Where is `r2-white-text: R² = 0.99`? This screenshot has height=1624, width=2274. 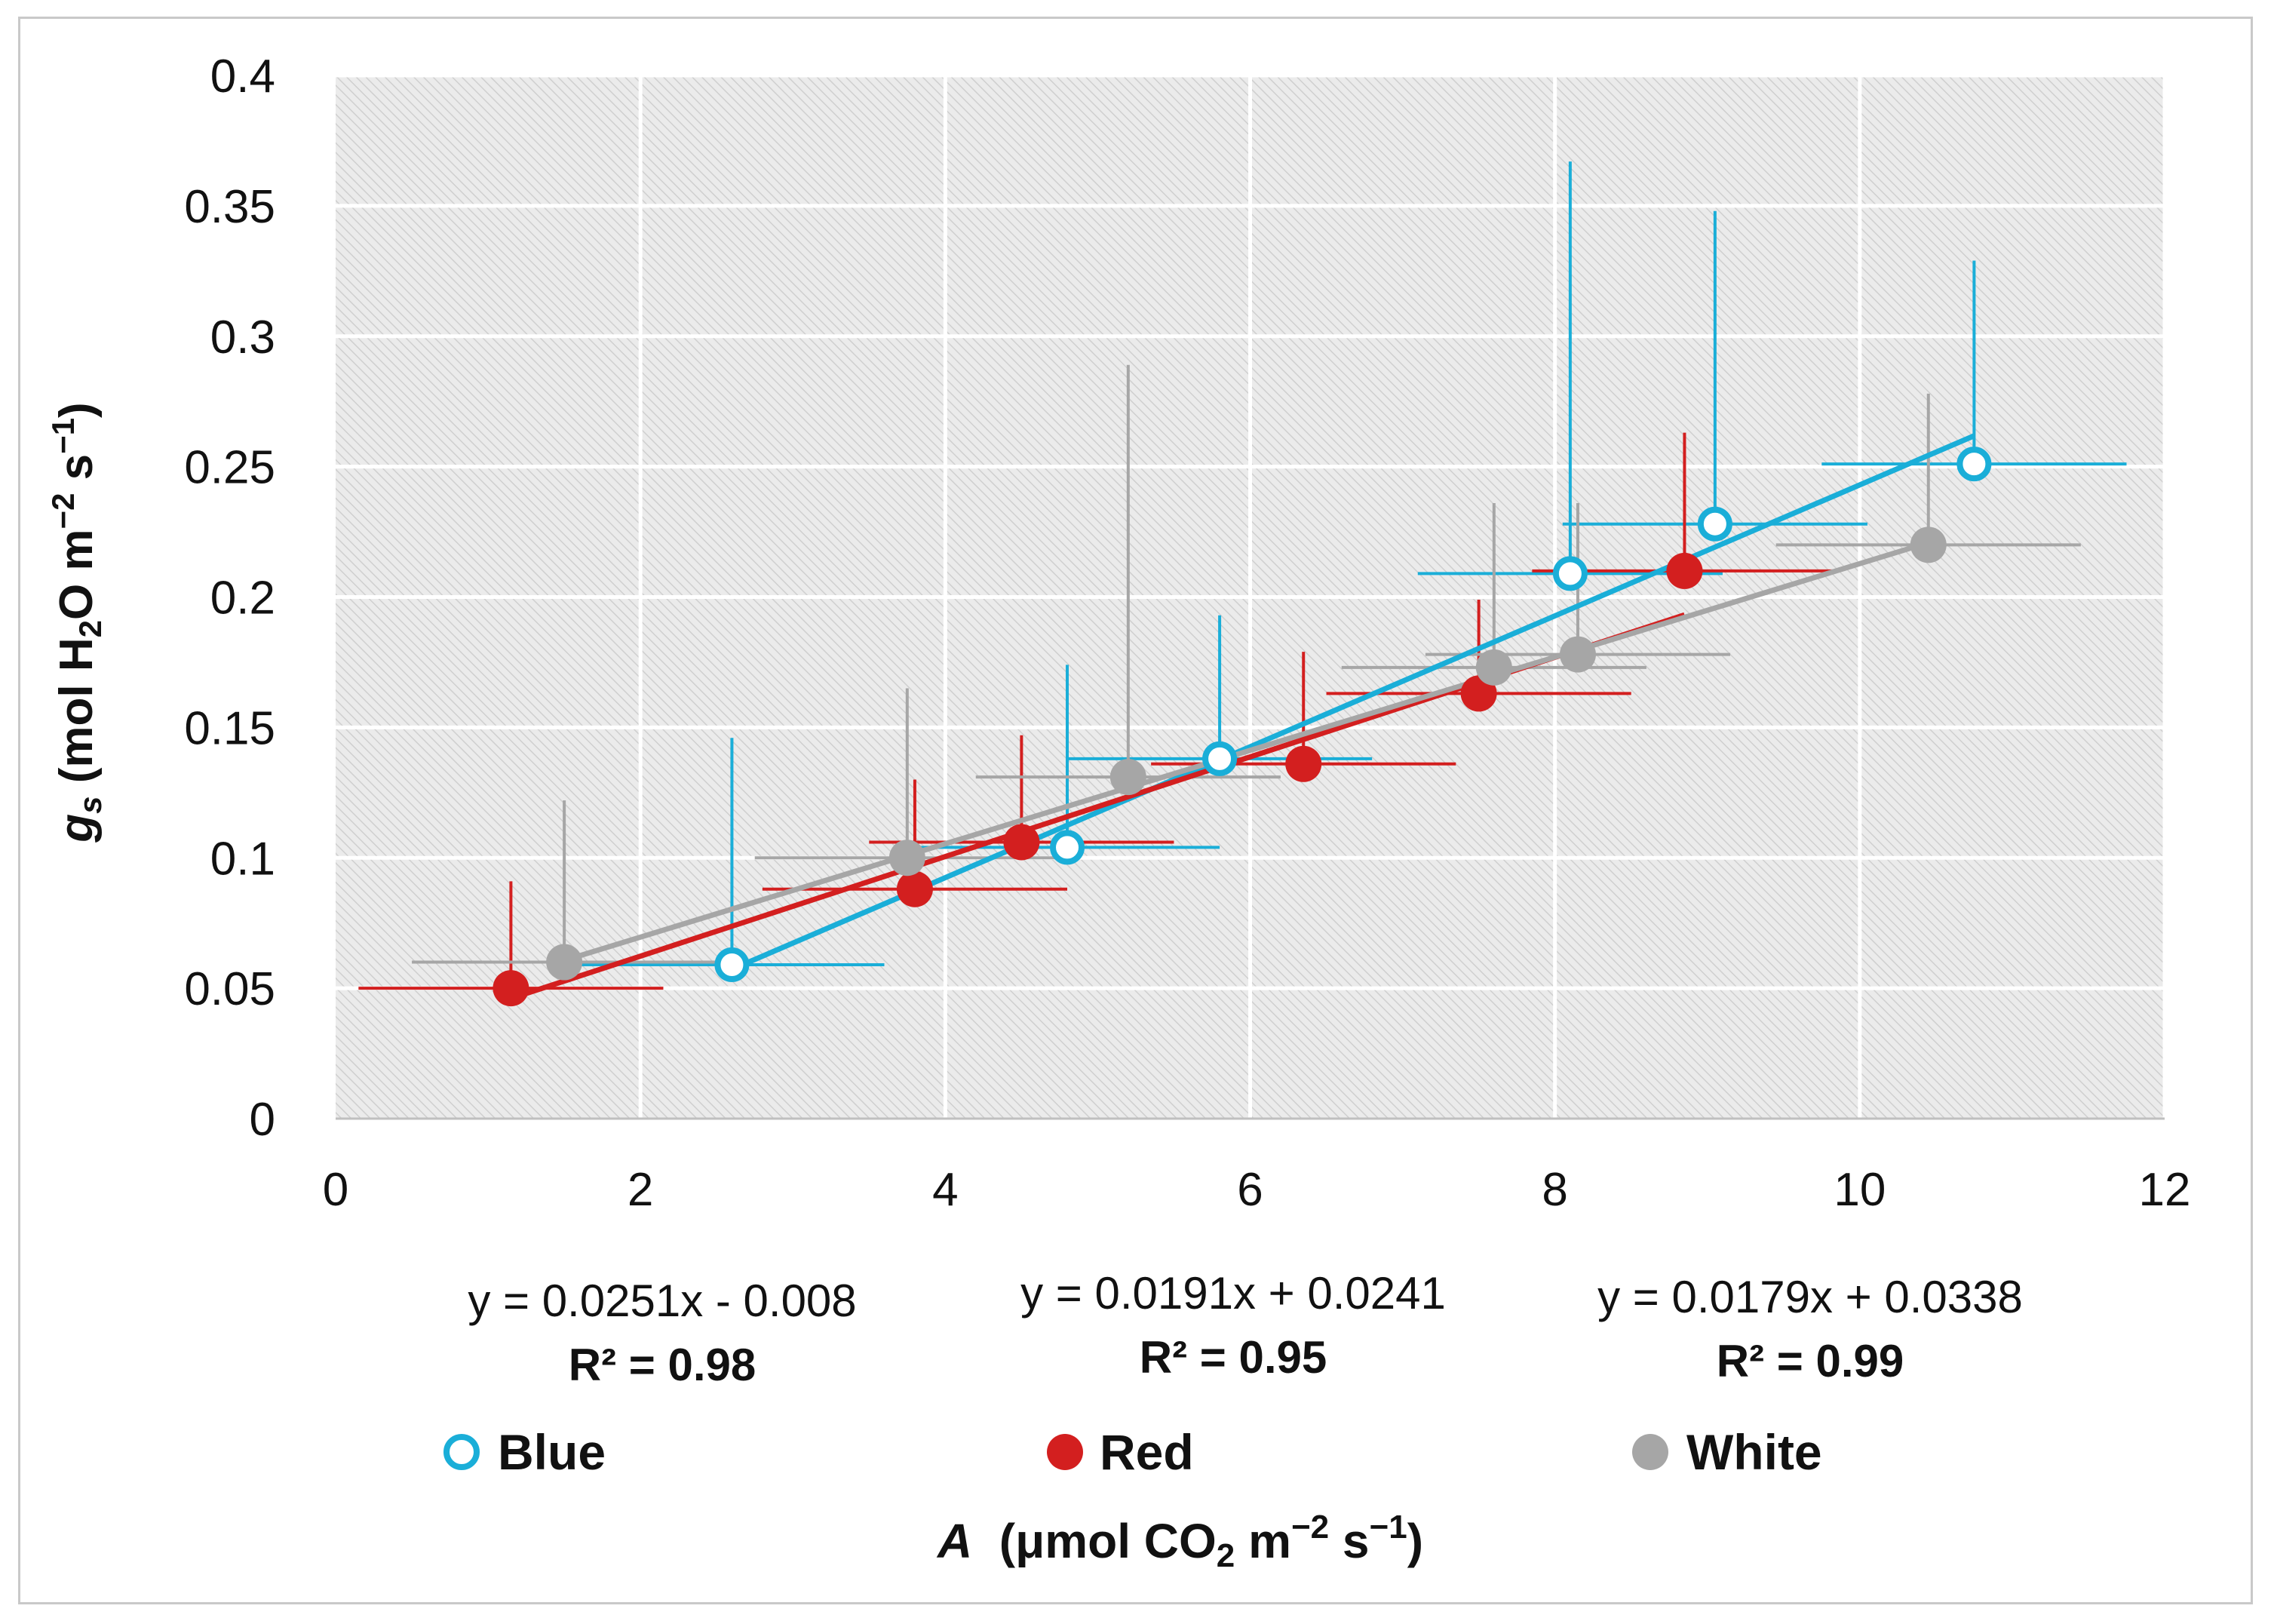 r2-white-text: R² = 0.99 is located at coordinates (1810, 1361).